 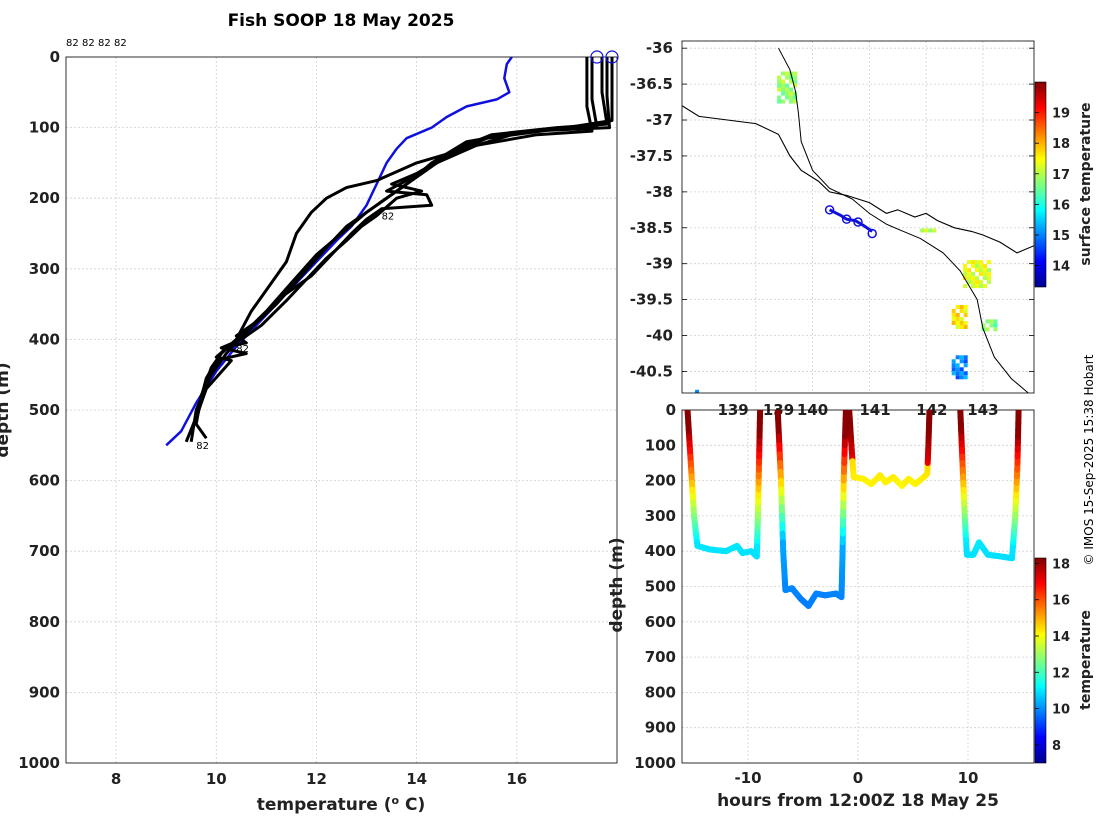 I want to click on temperature-colorbar-label: temperature, so click(x=1086, y=660).